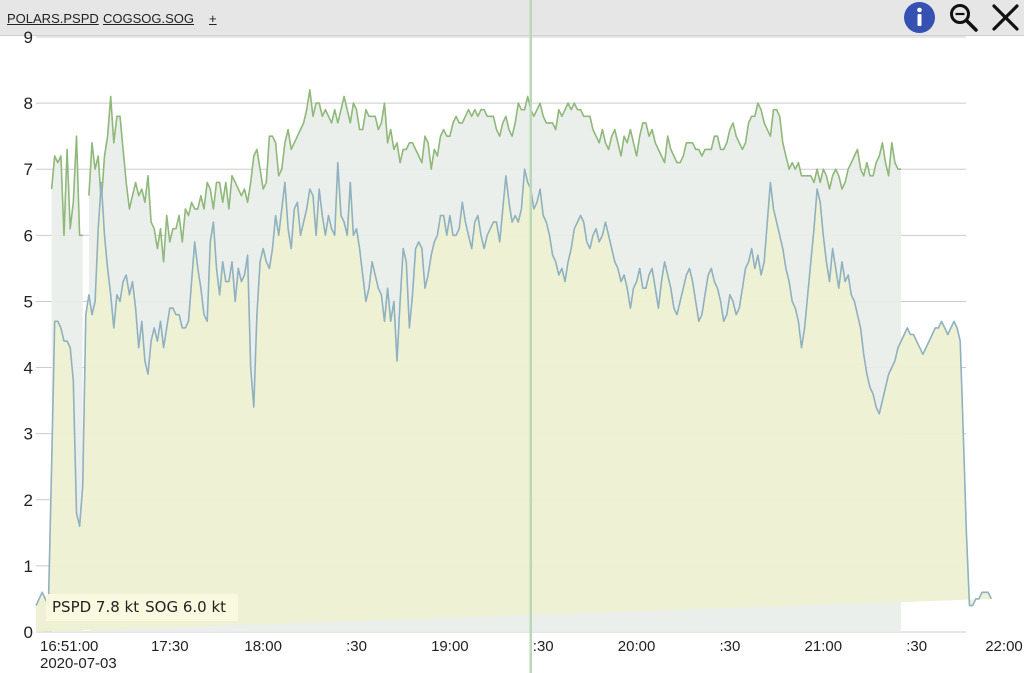 This screenshot has height=673, width=1024. Describe the element at coordinates (28, 301) in the screenshot. I see `y-tick-label: 5` at that location.